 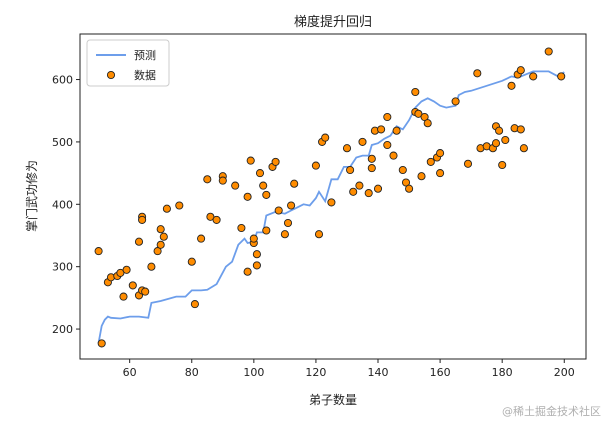 What do you see at coordinates (62, 80) in the screenshot?
I see `y-tick-label: 600` at bounding box center [62, 80].